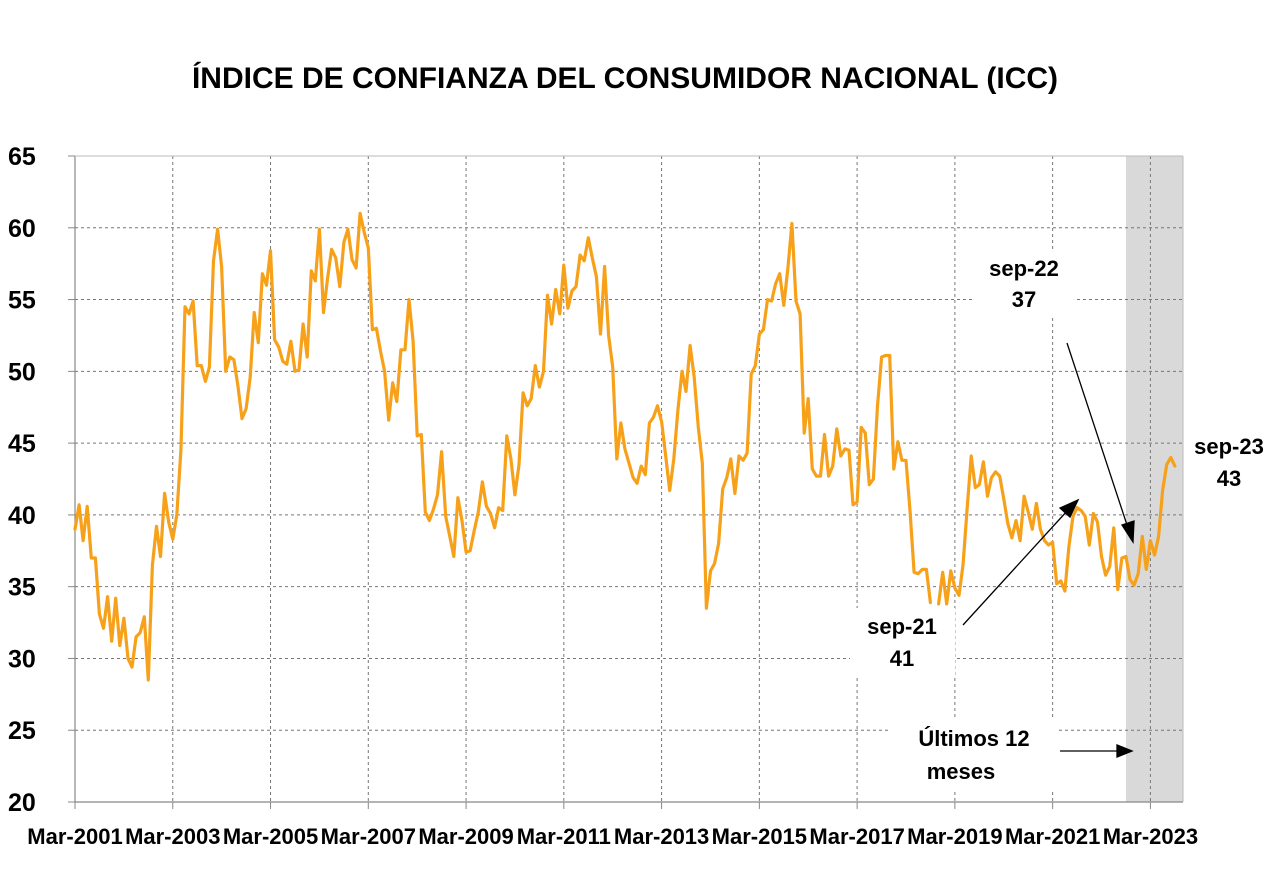  I want to click on shaded-region, so click(1154, 479).